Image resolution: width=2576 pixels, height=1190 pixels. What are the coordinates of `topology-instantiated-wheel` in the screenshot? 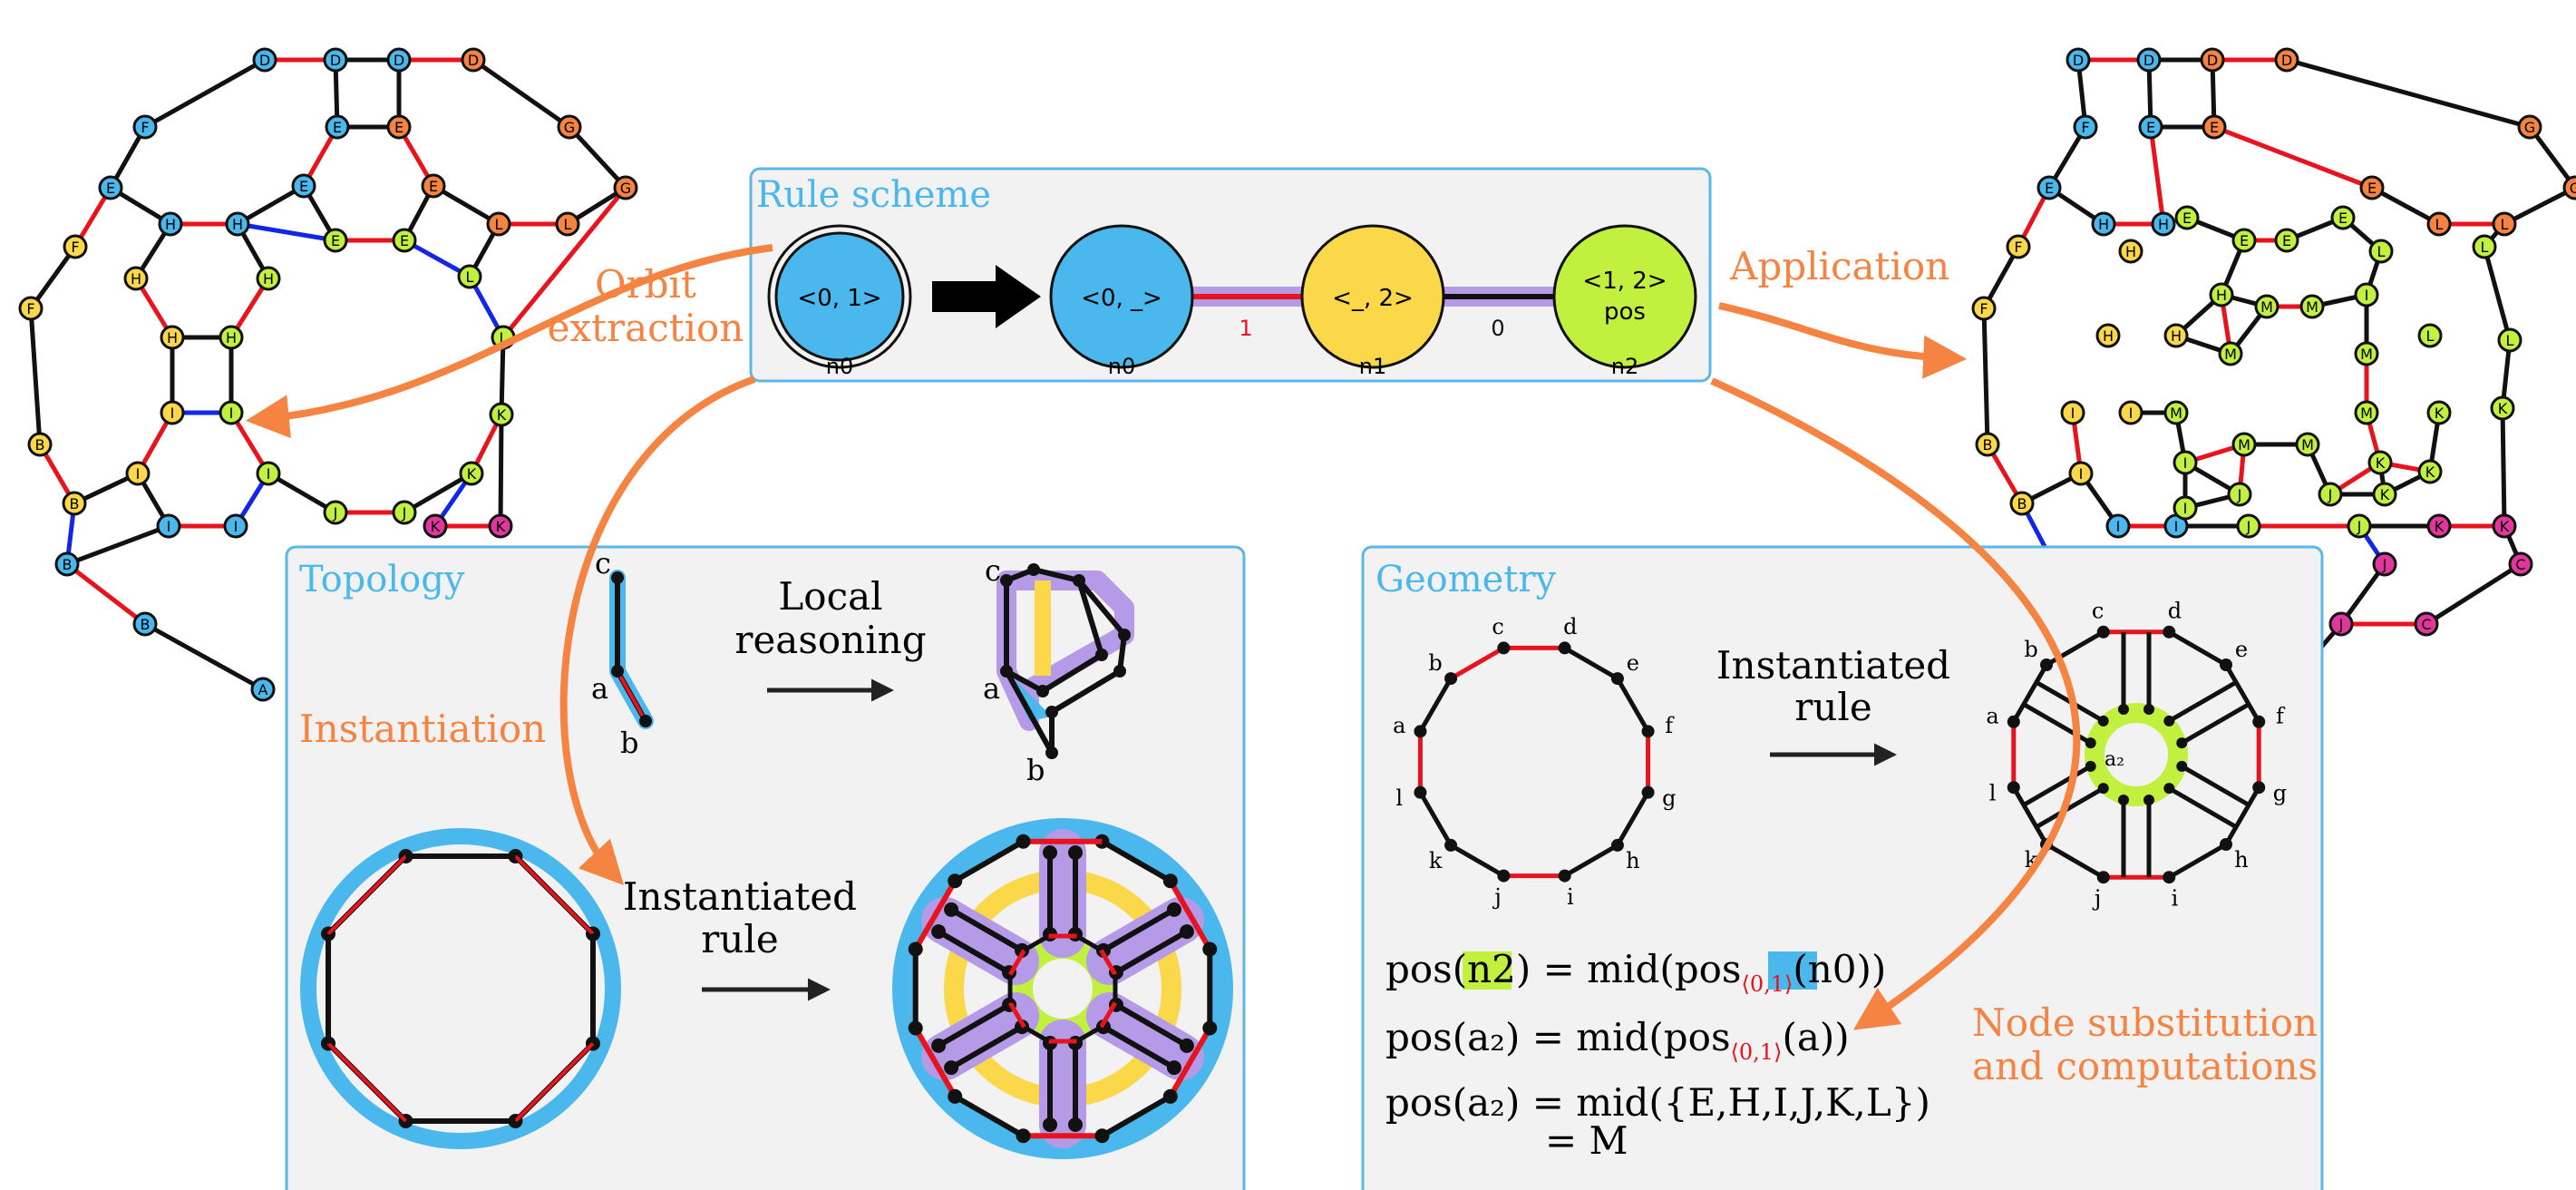 It's located at (1062, 988).